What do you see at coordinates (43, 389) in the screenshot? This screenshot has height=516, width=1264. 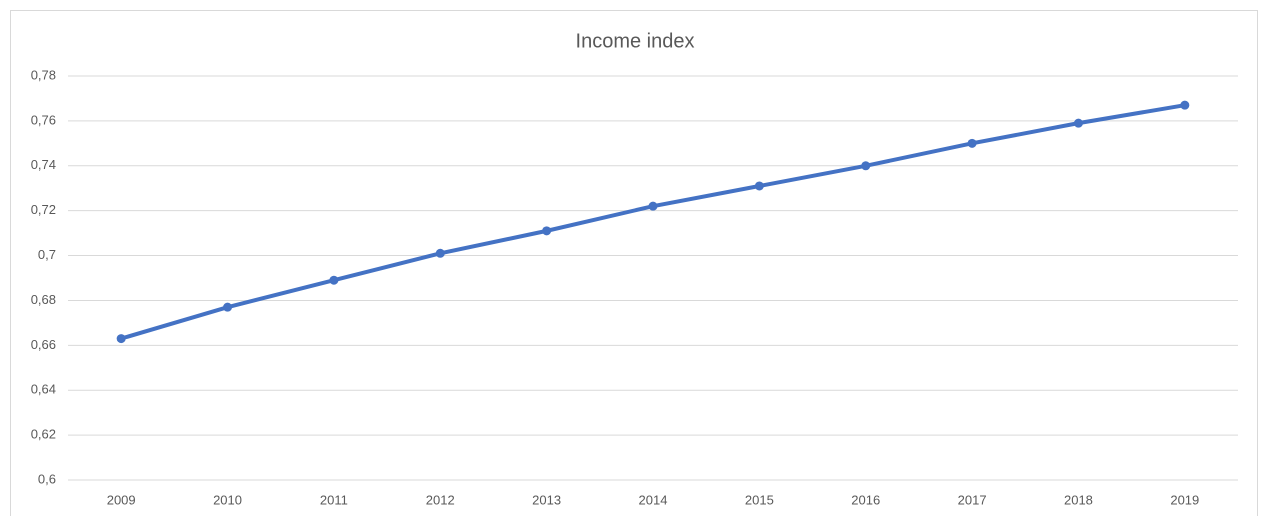 I see `y-tick-label: 0,64` at bounding box center [43, 389].